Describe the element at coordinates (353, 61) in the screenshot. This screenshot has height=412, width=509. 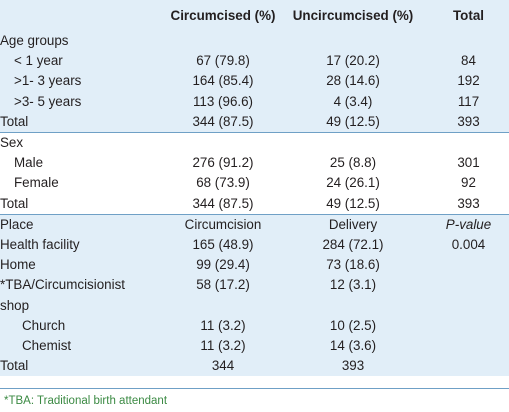
I see `cell-uncircumcised: 17 (20.2)` at that location.